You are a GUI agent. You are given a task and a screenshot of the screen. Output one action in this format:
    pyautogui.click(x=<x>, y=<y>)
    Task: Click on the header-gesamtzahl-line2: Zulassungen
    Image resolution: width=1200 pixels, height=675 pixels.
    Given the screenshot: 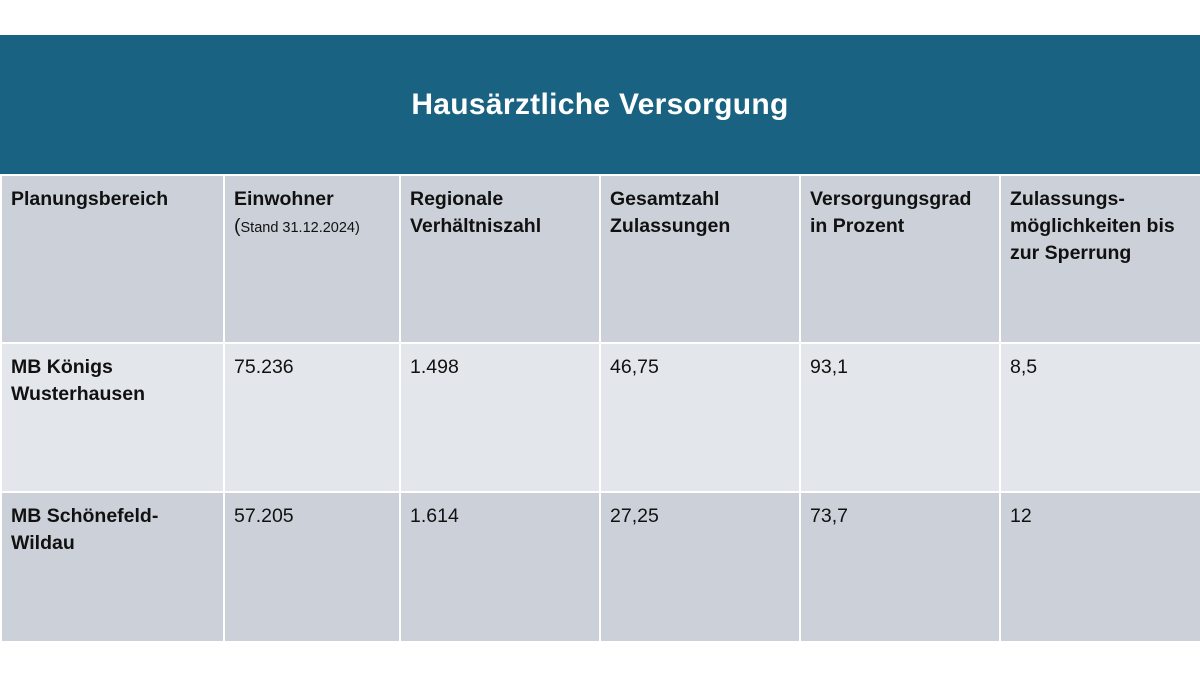 What is the action you would take?
    pyautogui.click(x=670, y=226)
    